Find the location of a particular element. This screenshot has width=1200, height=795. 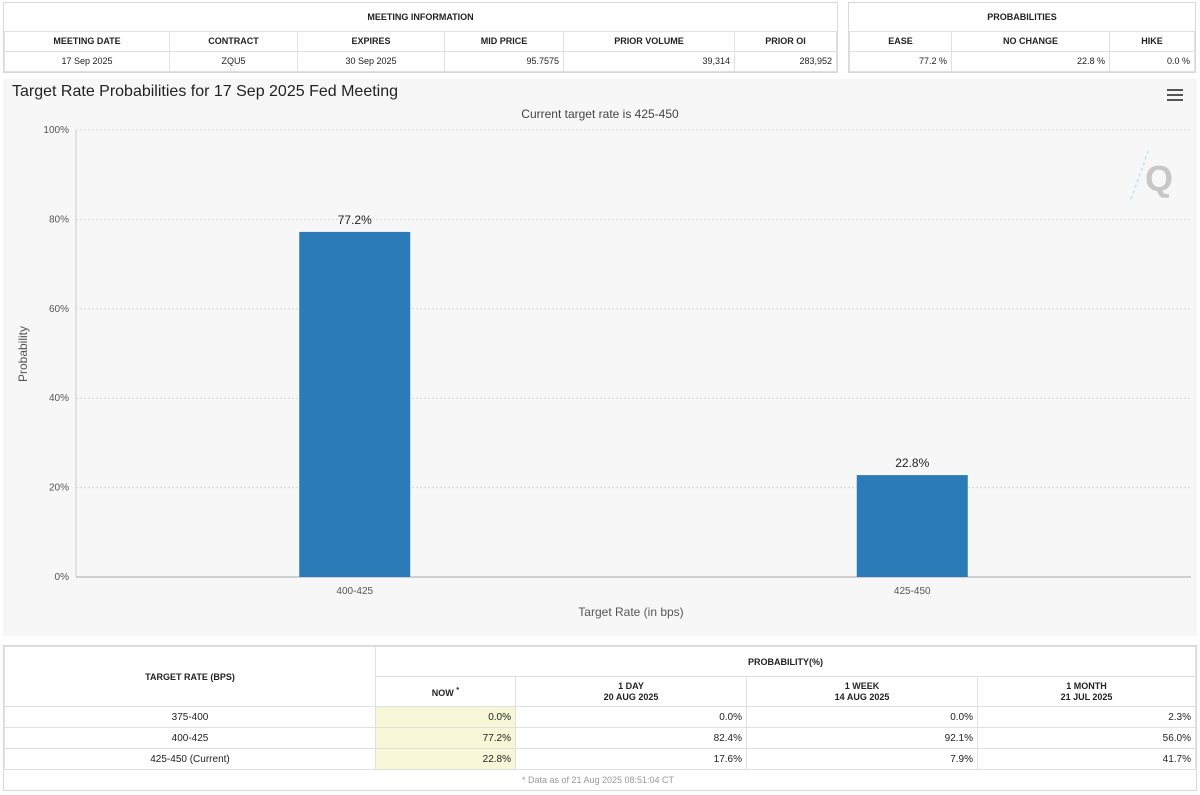

table-row: 375-400 0.0% 0.0% 0.0% 2.3% is located at coordinates (600, 717).